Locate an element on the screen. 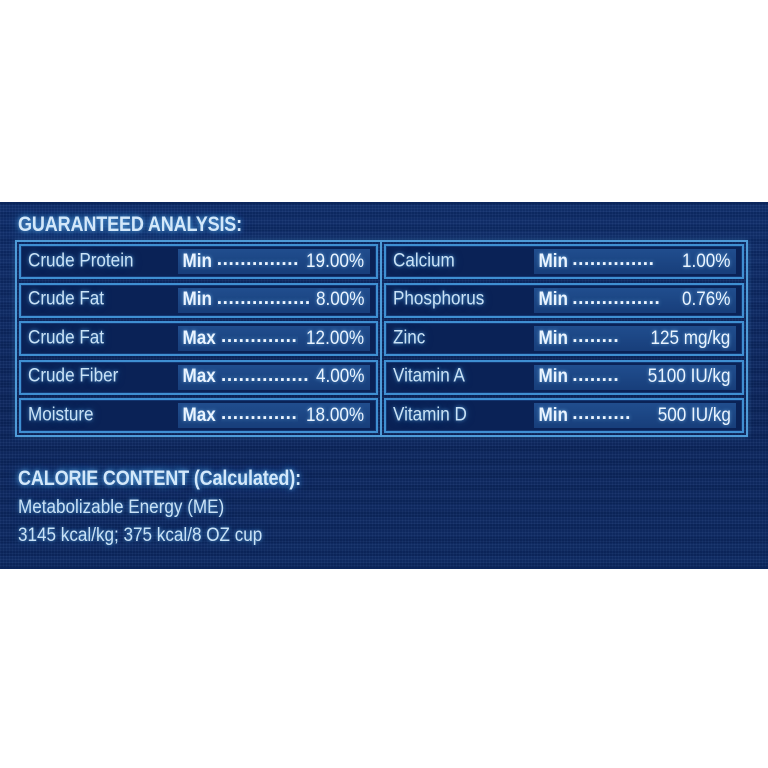  nutrient-value-block: Min ........ 5100 IU/kg is located at coordinates (634, 377).